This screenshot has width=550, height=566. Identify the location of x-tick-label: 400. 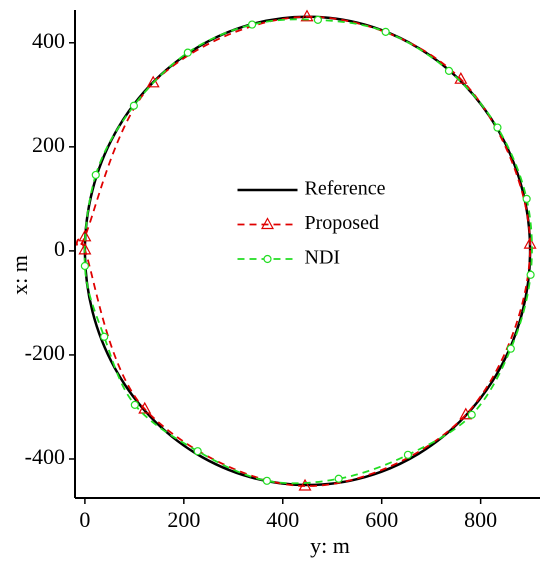
(282, 519).